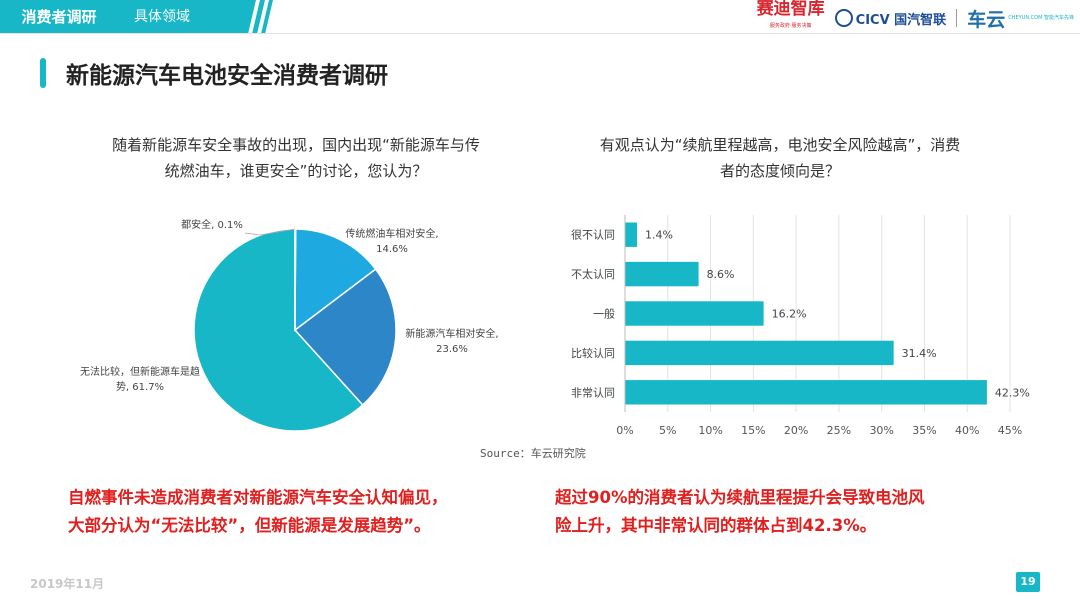  What do you see at coordinates (839, 430) in the screenshot?
I see `bar-xtick-label: 25%` at bounding box center [839, 430].